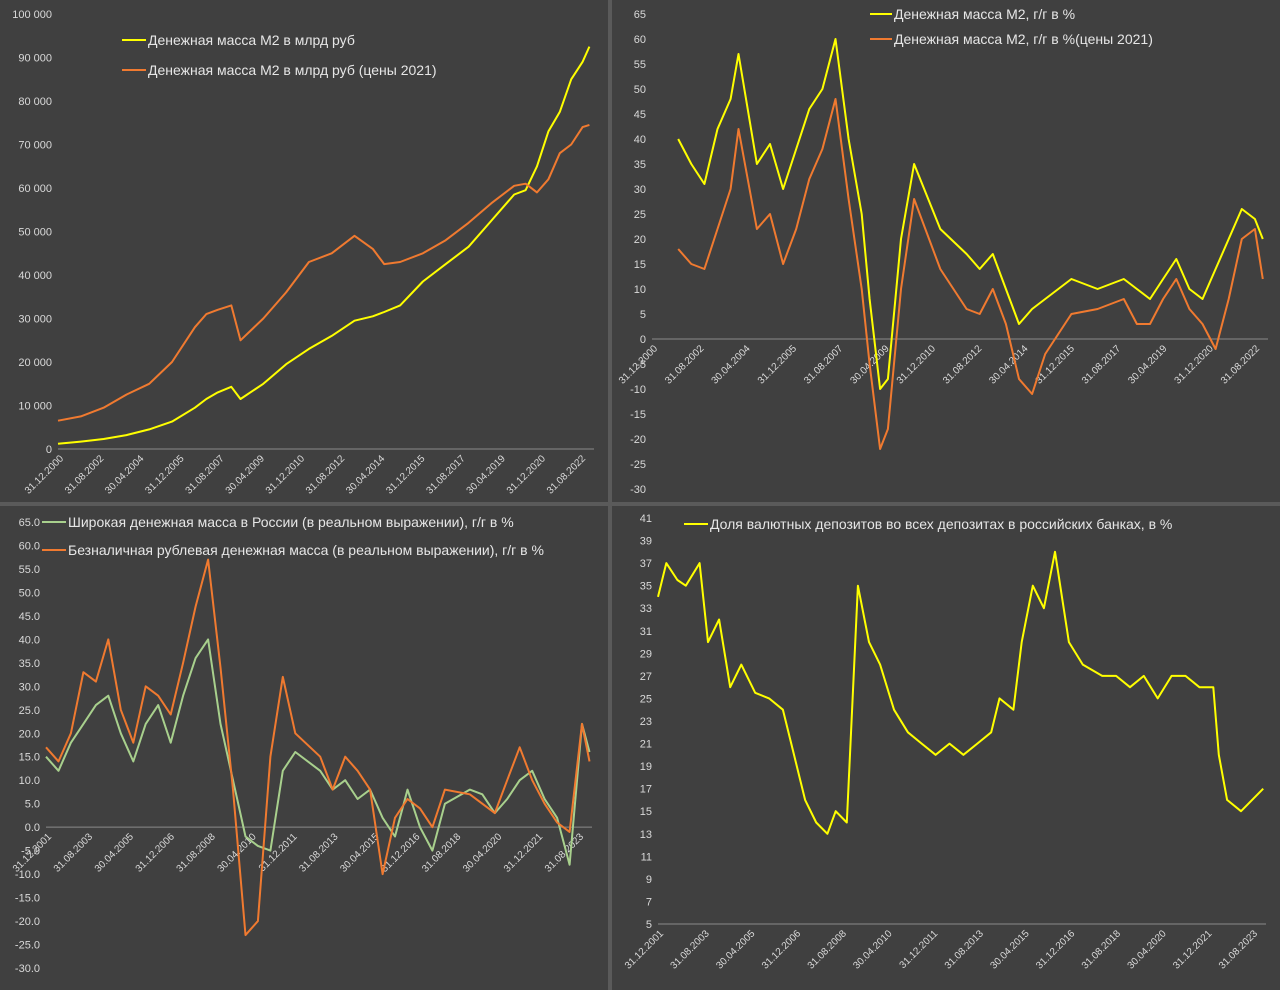 Image resolution: width=1280 pixels, height=990 pixels. Describe the element at coordinates (646, 519) in the screenshot. I see `y-tick-label: 41` at that location.